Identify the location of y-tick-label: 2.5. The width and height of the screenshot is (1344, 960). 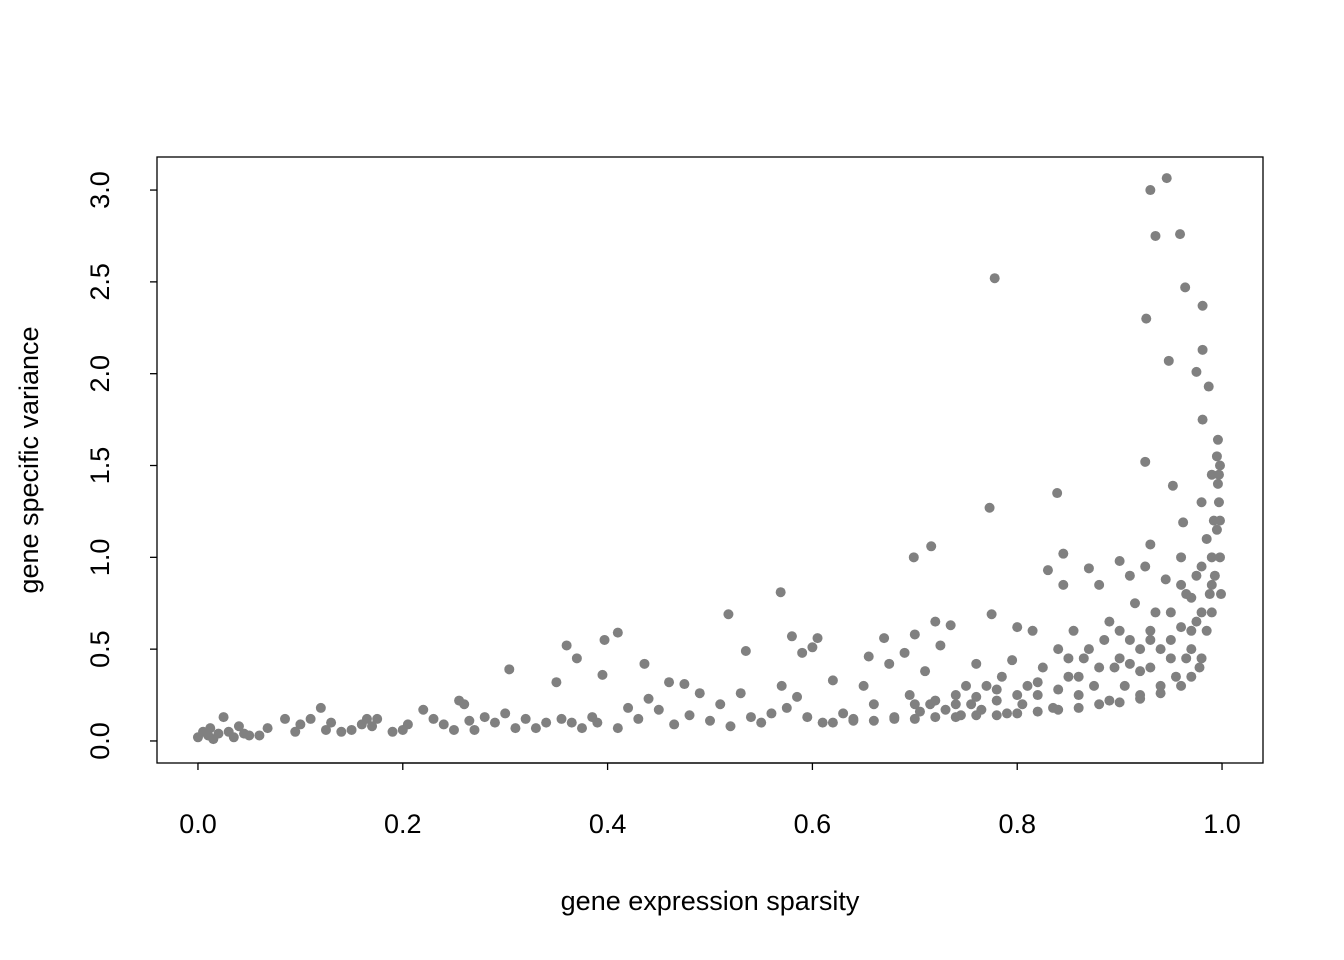
(100, 282).